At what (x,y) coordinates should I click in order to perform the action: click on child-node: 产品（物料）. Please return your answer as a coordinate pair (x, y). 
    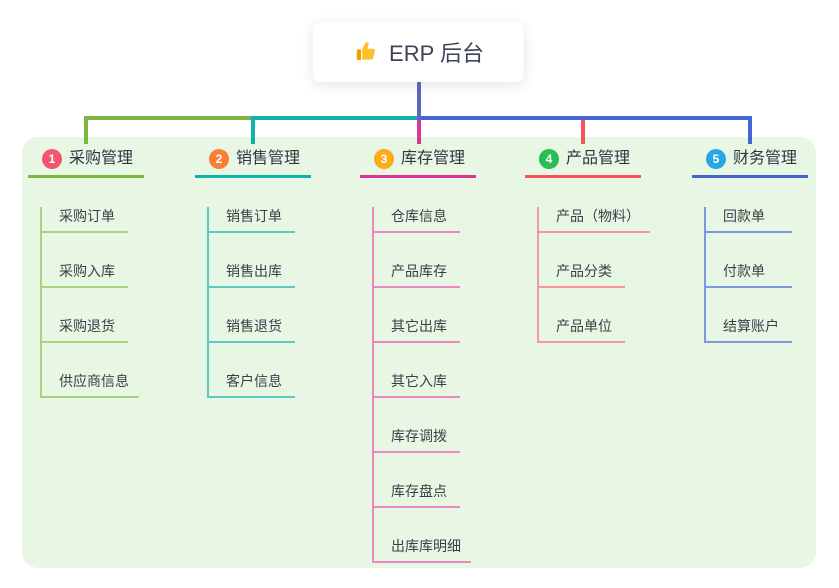
    Looking at the image, I should click on (594, 220).